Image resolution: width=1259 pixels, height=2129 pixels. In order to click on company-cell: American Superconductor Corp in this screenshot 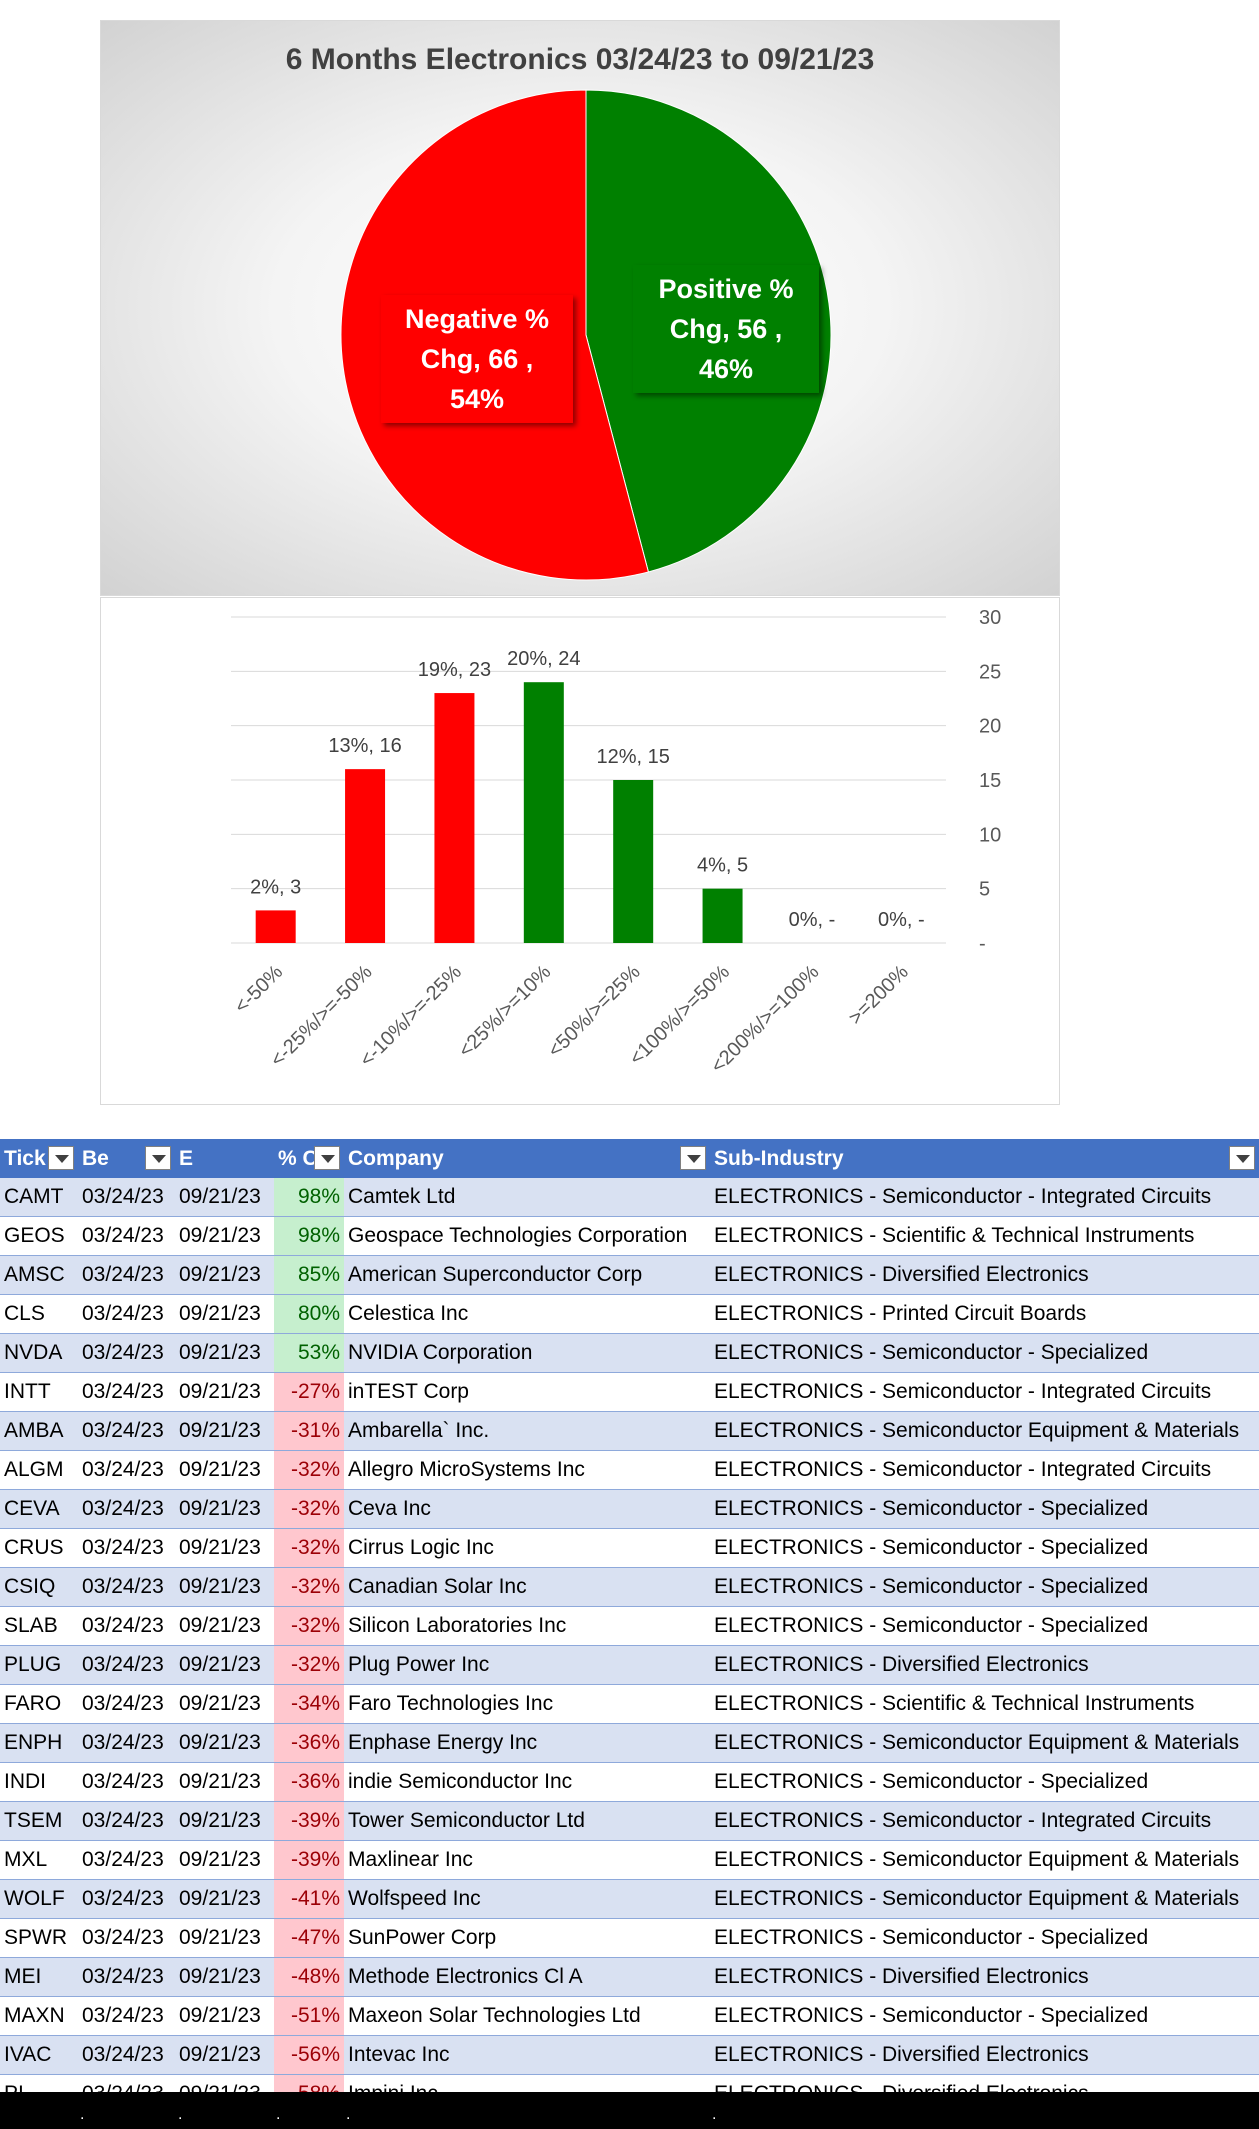, I will do `click(527, 1275)`.